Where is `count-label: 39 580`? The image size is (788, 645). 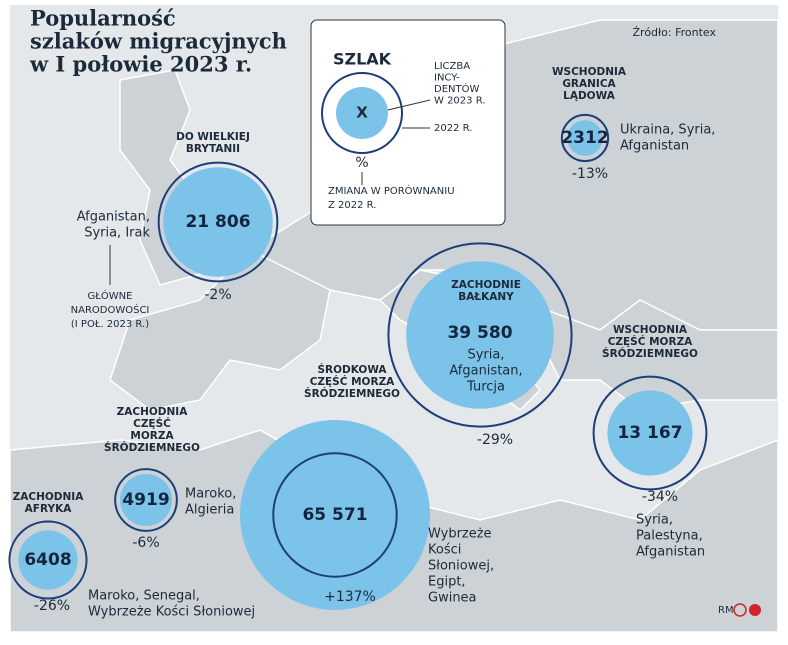
count-label: 39 580 is located at coordinates (479, 333).